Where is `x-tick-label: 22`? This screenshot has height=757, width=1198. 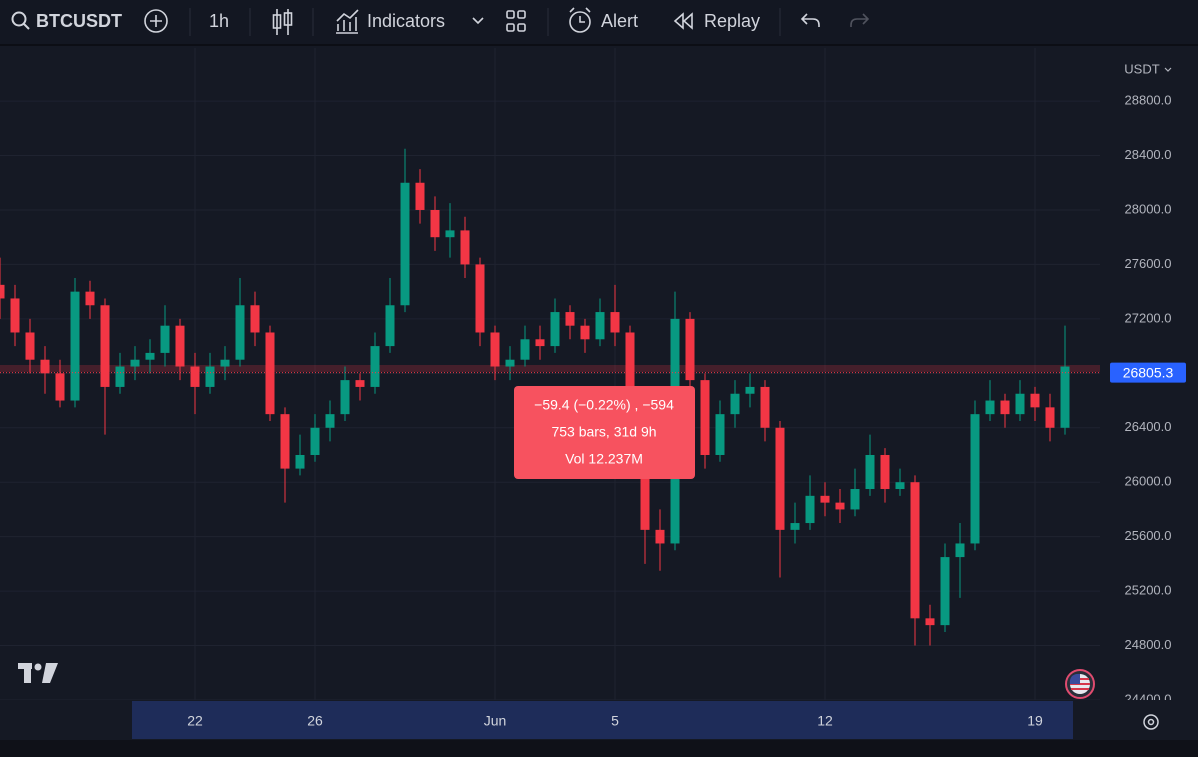 x-tick-label: 22 is located at coordinates (195, 721).